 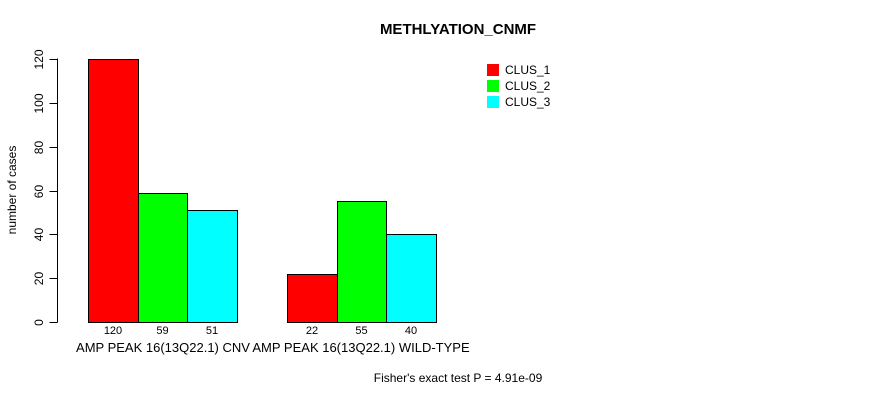 What do you see at coordinates (528, 70) in the screenshot?
I see `legend-item-label: CLUS_1` at bounding box center [528, 70].